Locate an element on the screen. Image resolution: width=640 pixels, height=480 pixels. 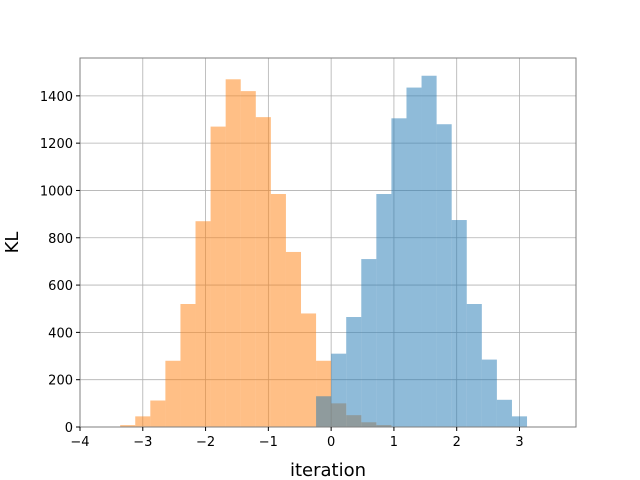
x-tick-label: 1 is located at coordinates (394, 442).